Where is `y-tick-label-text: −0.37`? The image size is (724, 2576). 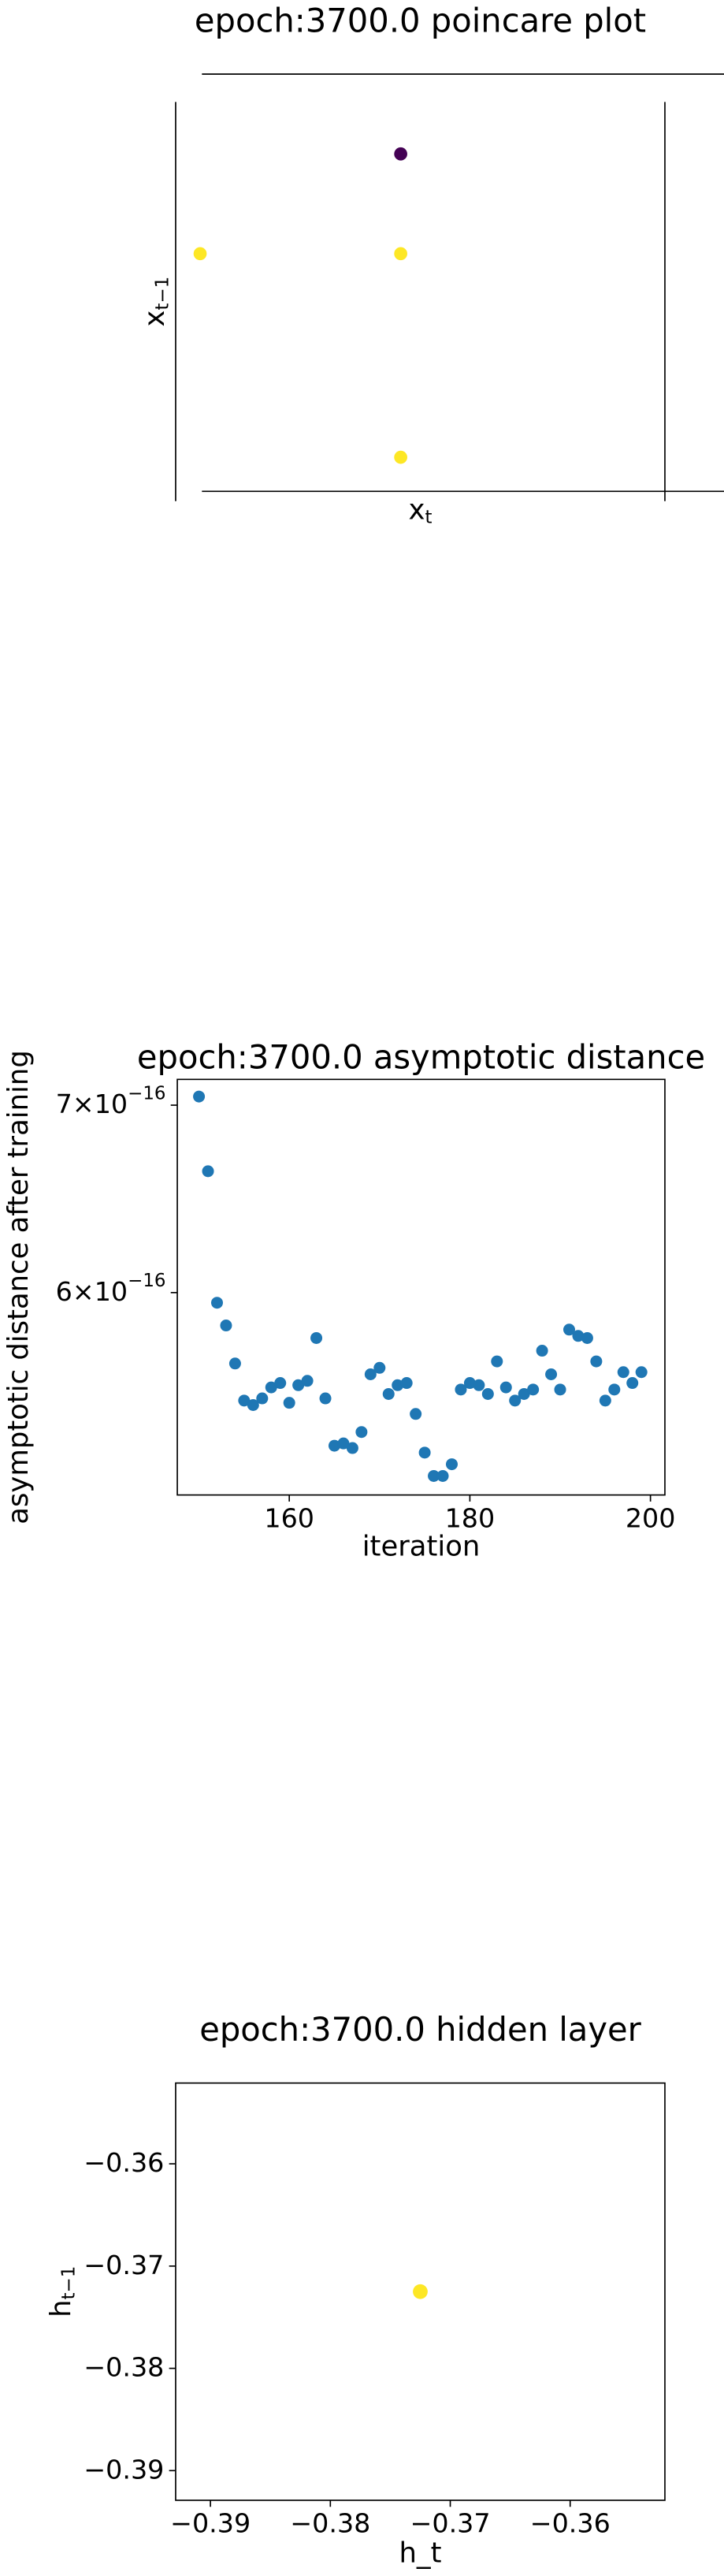
y-tick-label-text: −0.37 is located at coordinates (124, 2264).